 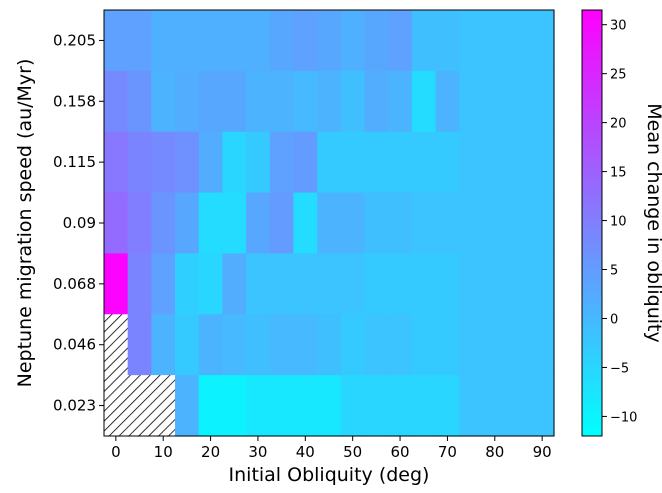 I want to click on y-tick-label: 0.068, so click(x=74, y=284).